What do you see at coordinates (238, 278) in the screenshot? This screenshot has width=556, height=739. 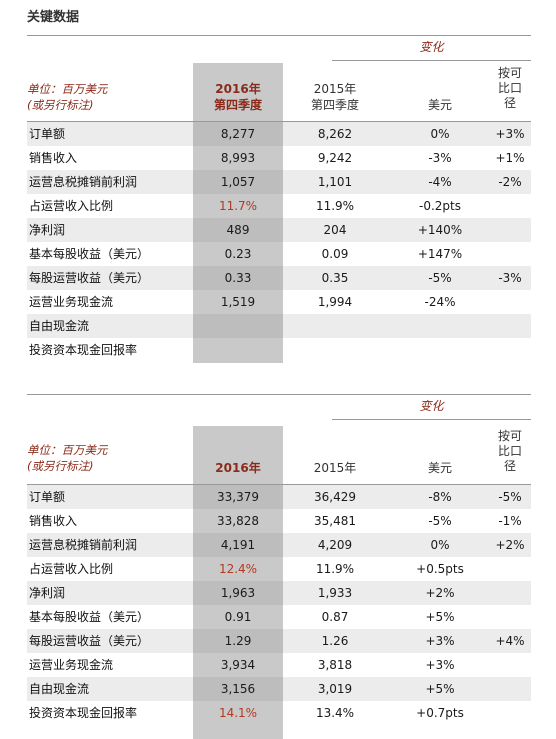 I see `value-2016: 0.33` at bounding box center [238, 278].